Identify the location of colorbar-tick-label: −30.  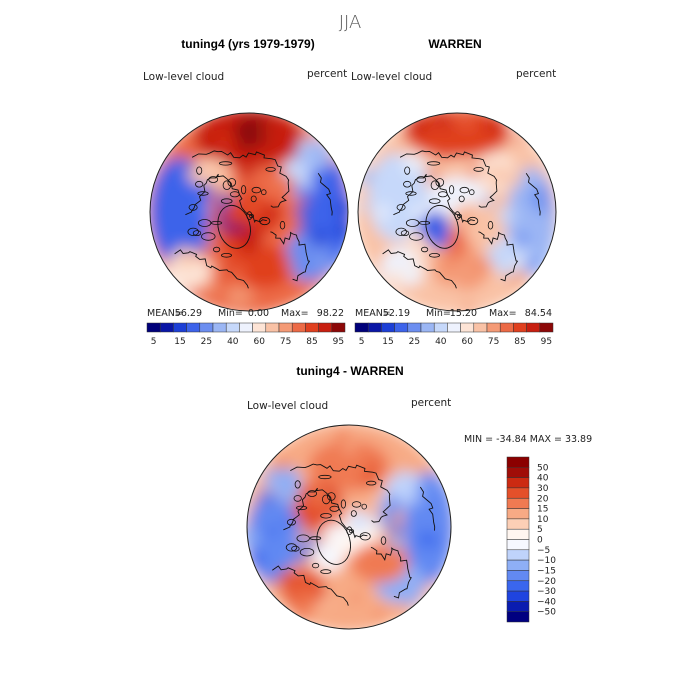
(546, 592).